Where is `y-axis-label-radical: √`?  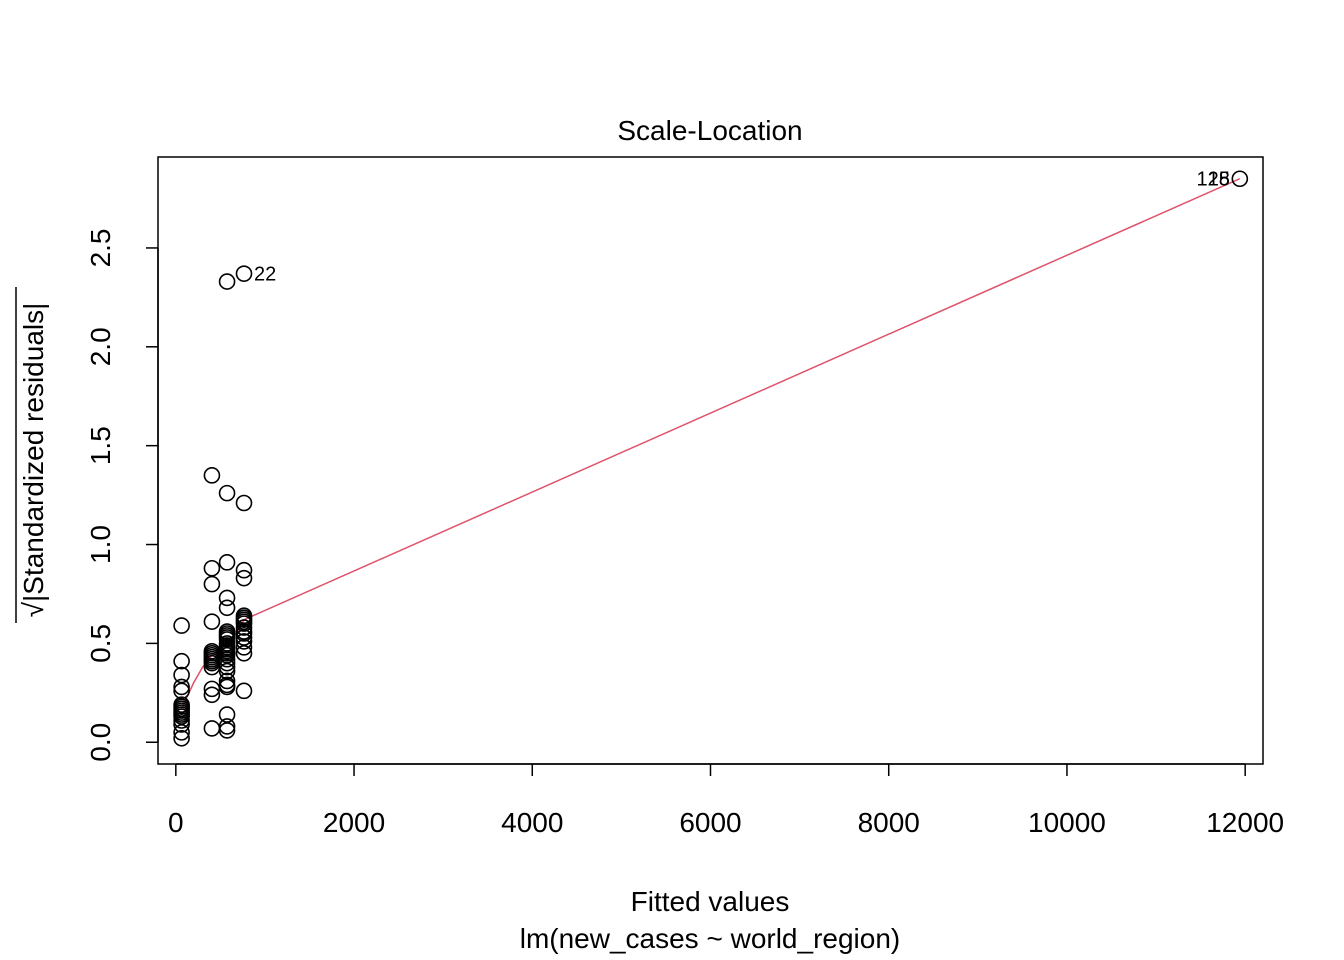 y-axis-label-radical: √ is located at coordinates (33, 609).